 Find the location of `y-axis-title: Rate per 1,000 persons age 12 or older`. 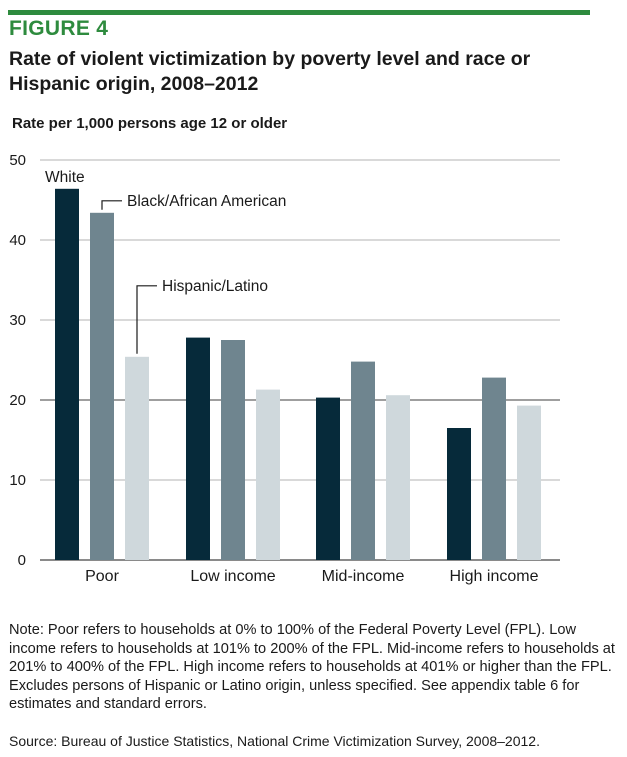

y-axis-title: Rate per 1,000 persons age 12 or older is located at coordinates (150, 123).